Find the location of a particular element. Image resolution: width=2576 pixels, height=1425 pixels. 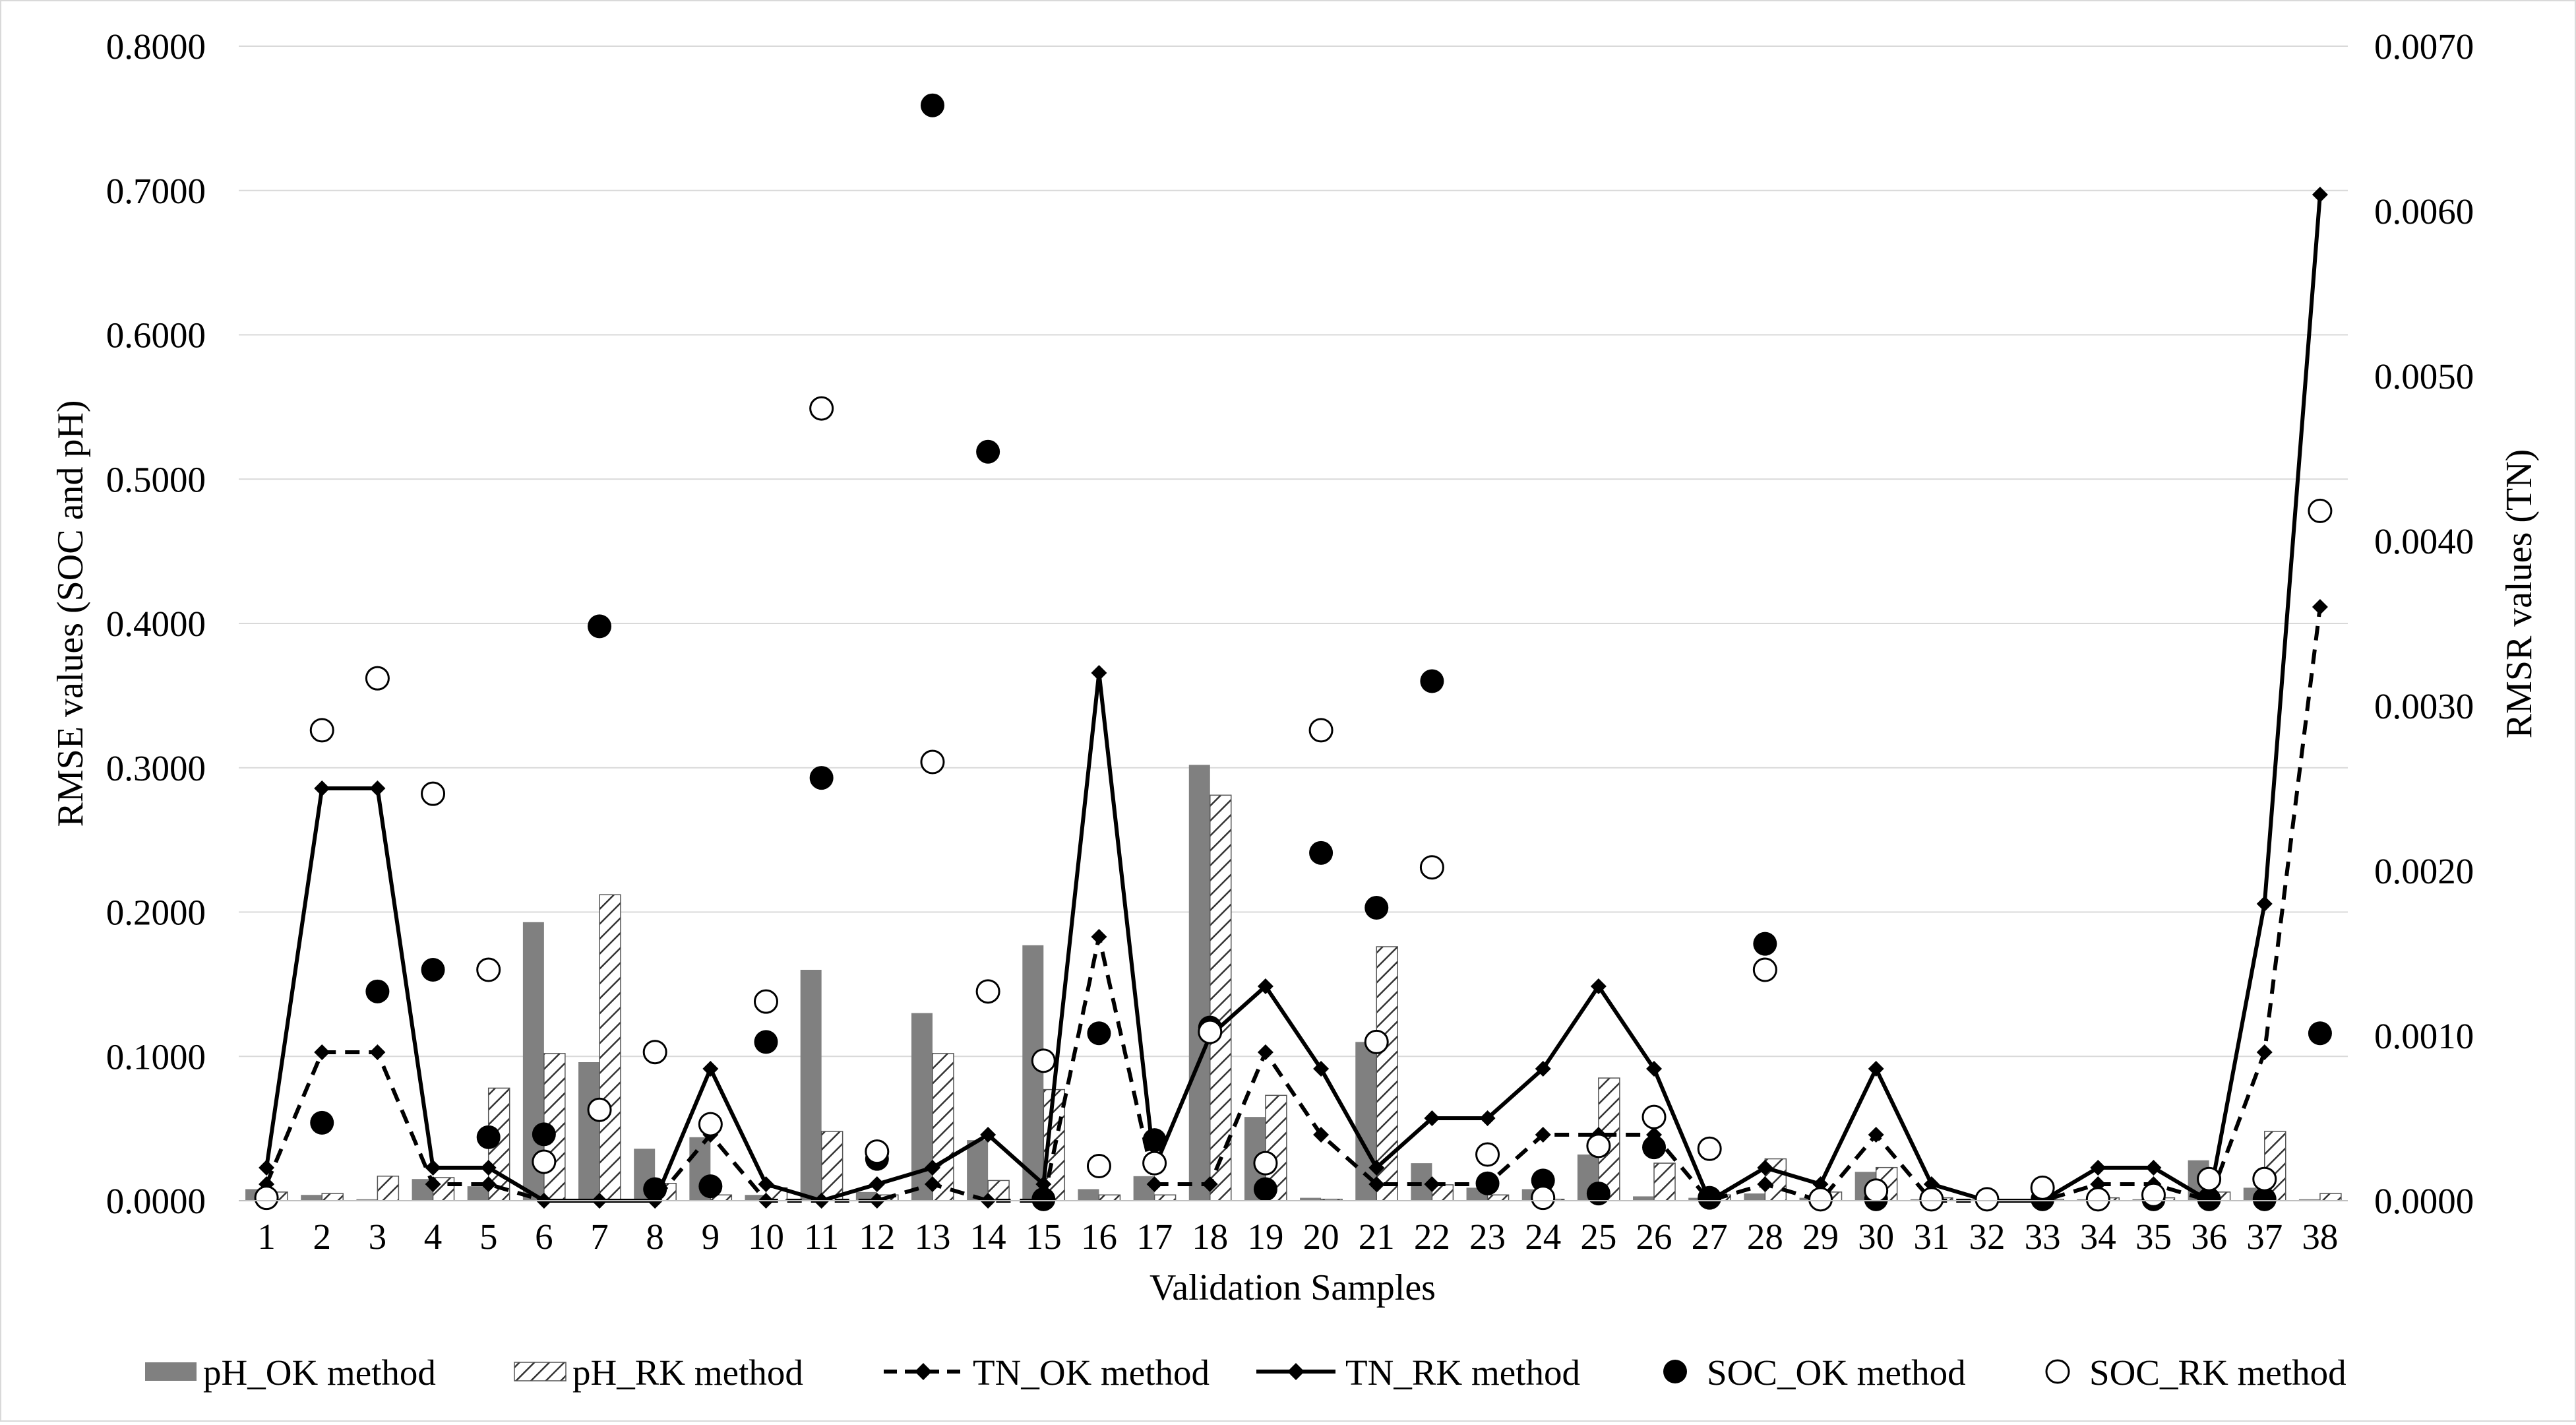

x-tick-label: 7 is located at coordinates (599, 1237).